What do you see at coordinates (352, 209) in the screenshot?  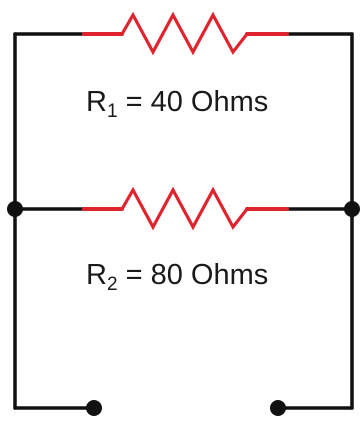 I see `right-junction-node` at bounding box center [352, 209].